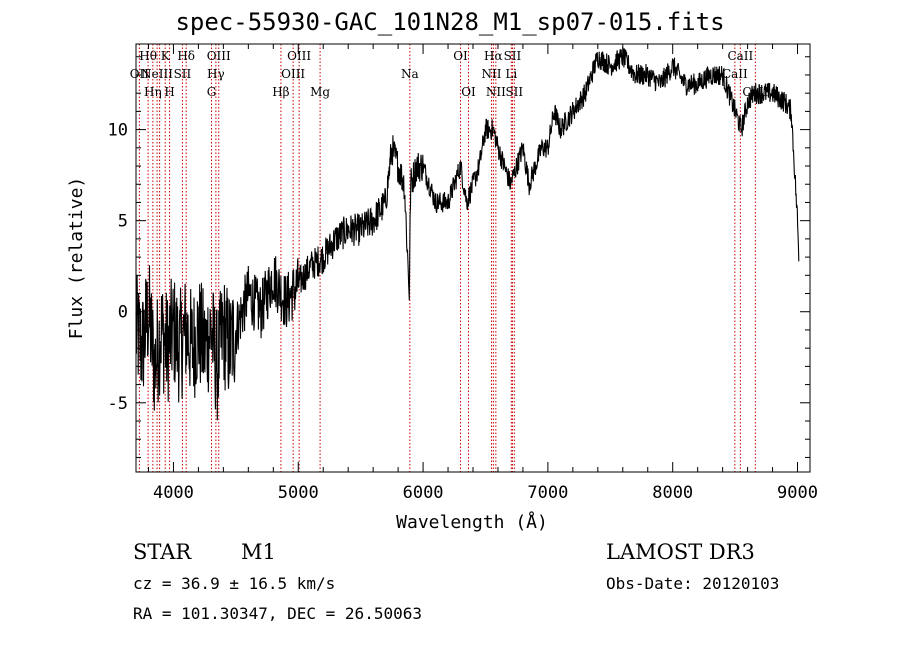  What do you see at coordinates (493, 56) in the screenshot?
I see `spectral-line-label: Hα` at bounding box center [493, 56].